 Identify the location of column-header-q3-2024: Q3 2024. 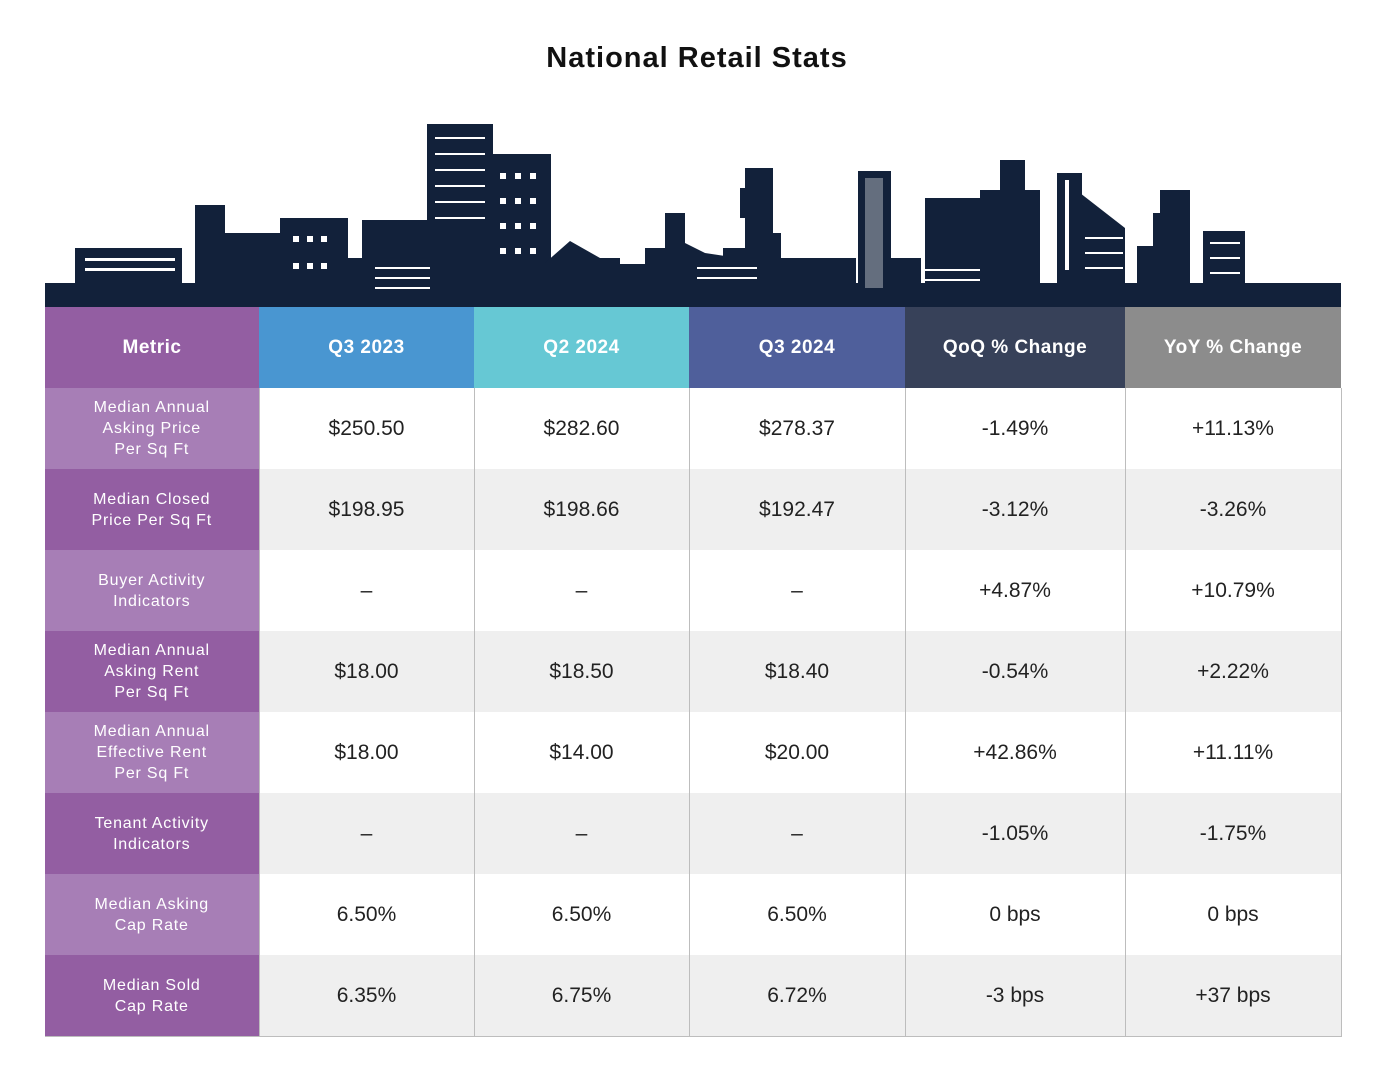
(797, 347).